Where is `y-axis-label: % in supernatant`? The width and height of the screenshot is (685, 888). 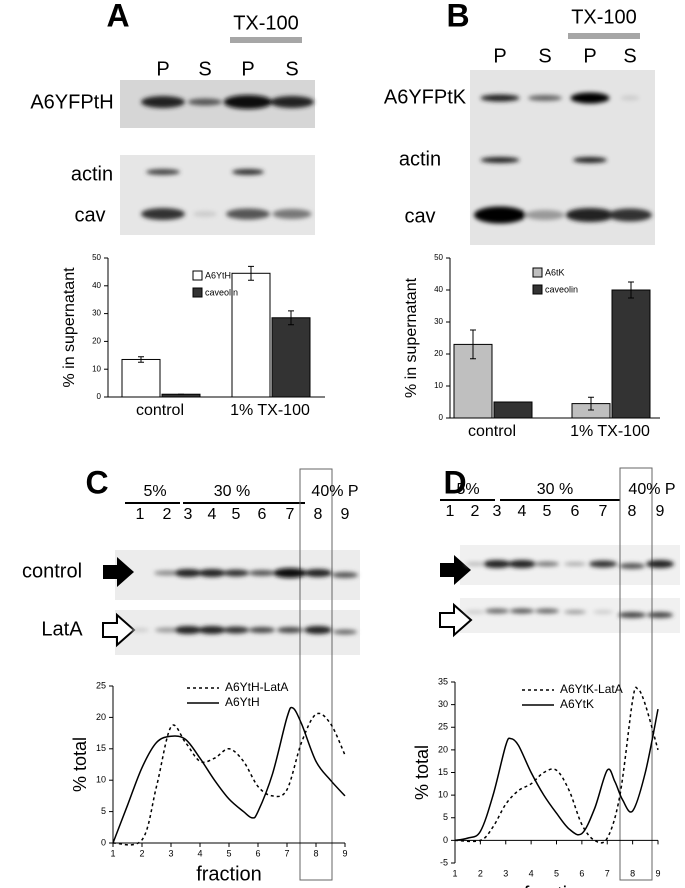 y-axis-label: % in supernatant is located at coordinates (411, 337).